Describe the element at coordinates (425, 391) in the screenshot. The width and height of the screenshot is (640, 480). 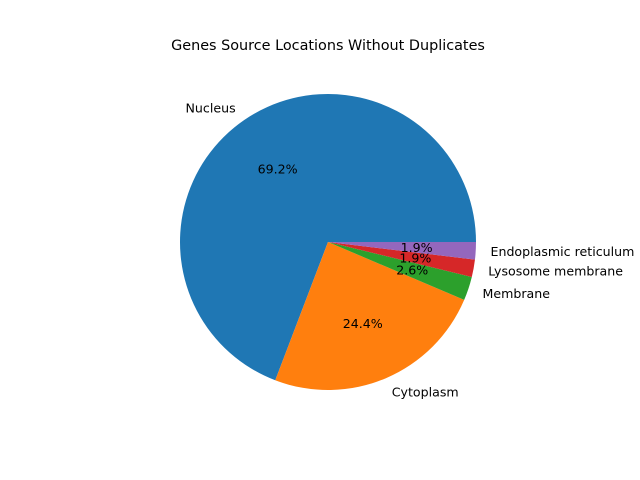
I see `slice-label-cytoplasm: Cytoplasm` at that location.